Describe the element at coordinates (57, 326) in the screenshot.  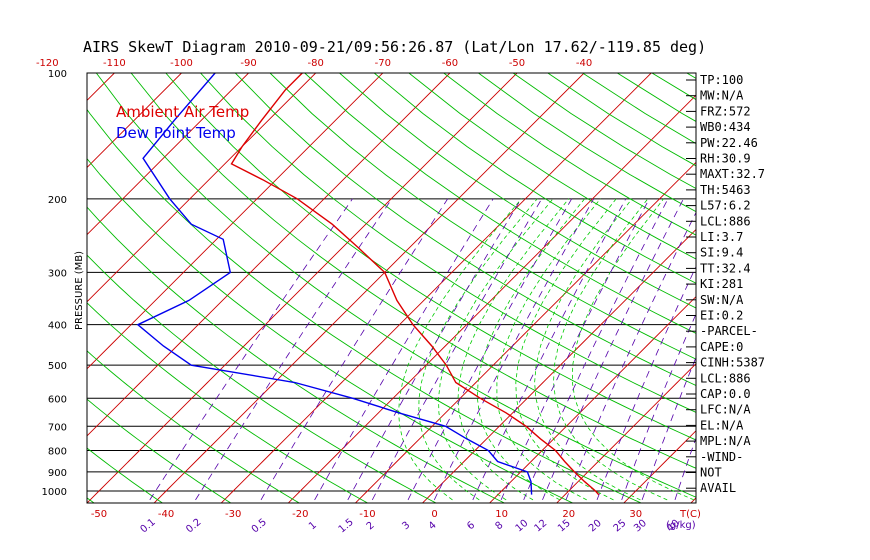
I see `y-tick-label: 400` at that location.